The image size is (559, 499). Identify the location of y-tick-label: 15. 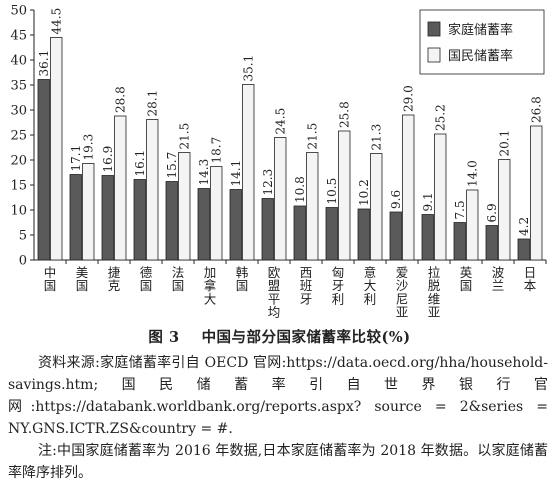
(18, 186).